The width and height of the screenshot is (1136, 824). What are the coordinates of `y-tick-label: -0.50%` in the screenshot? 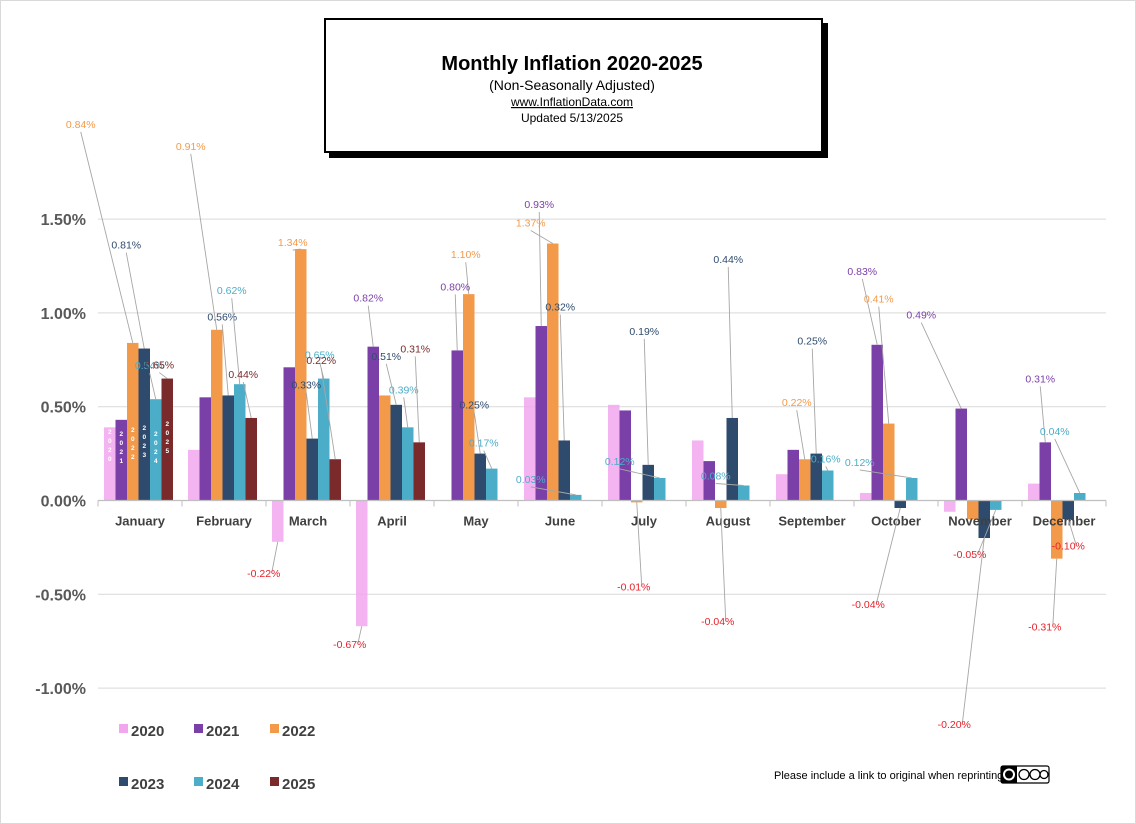 It's located at (60, 595).